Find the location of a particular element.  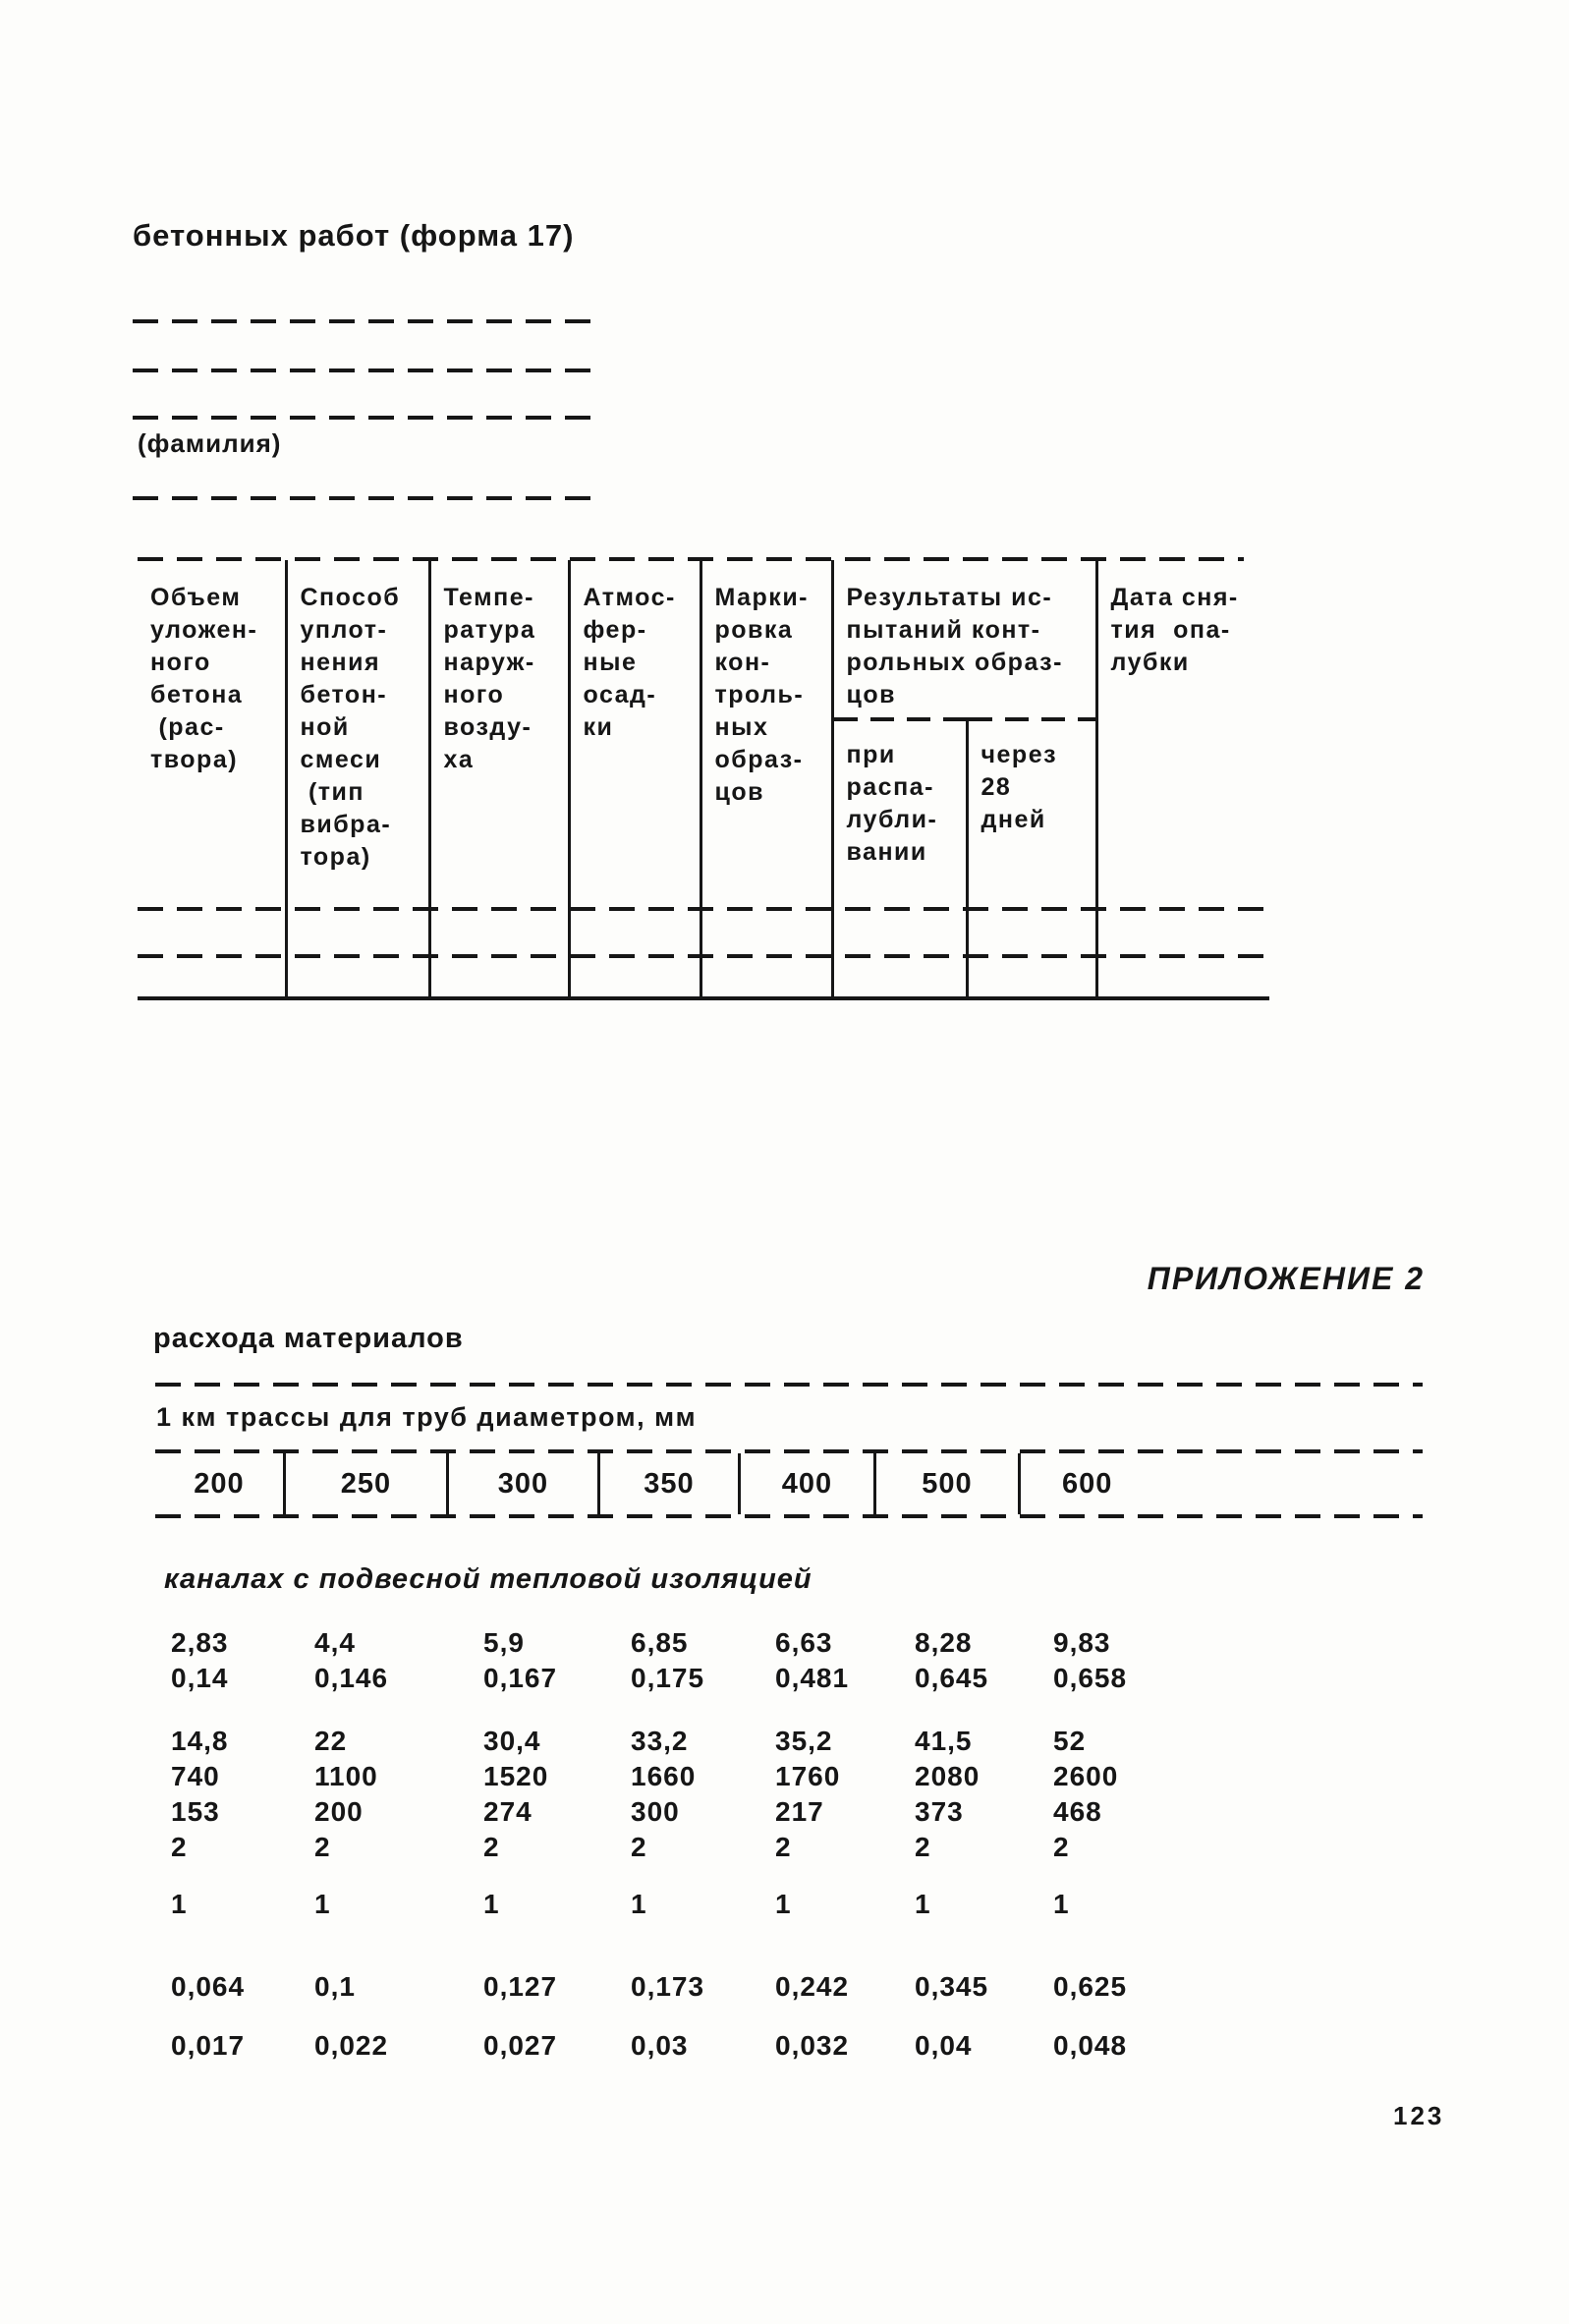

col-precipitation: Атмос- фер- ные осад- ки is located at coordinates (633, 734).